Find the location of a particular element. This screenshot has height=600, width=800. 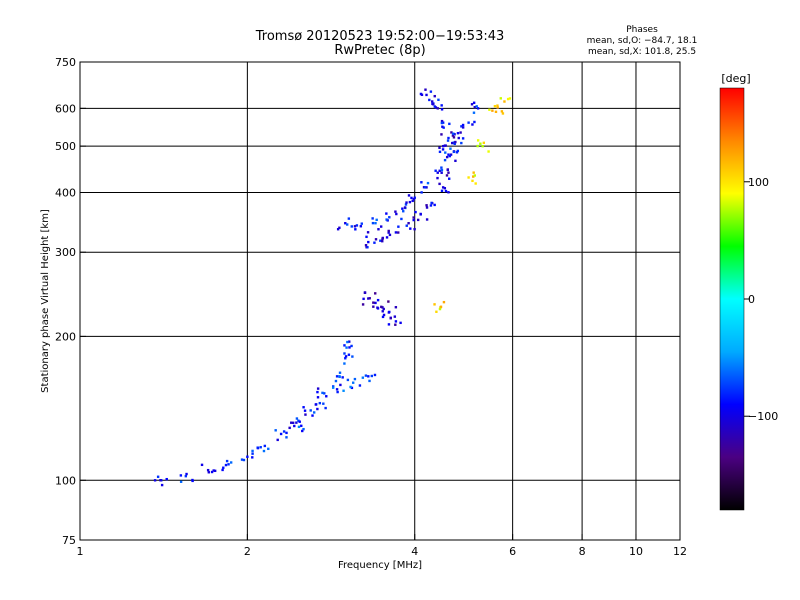

x-tick-label: 8 is located at coordinates (582, 551).